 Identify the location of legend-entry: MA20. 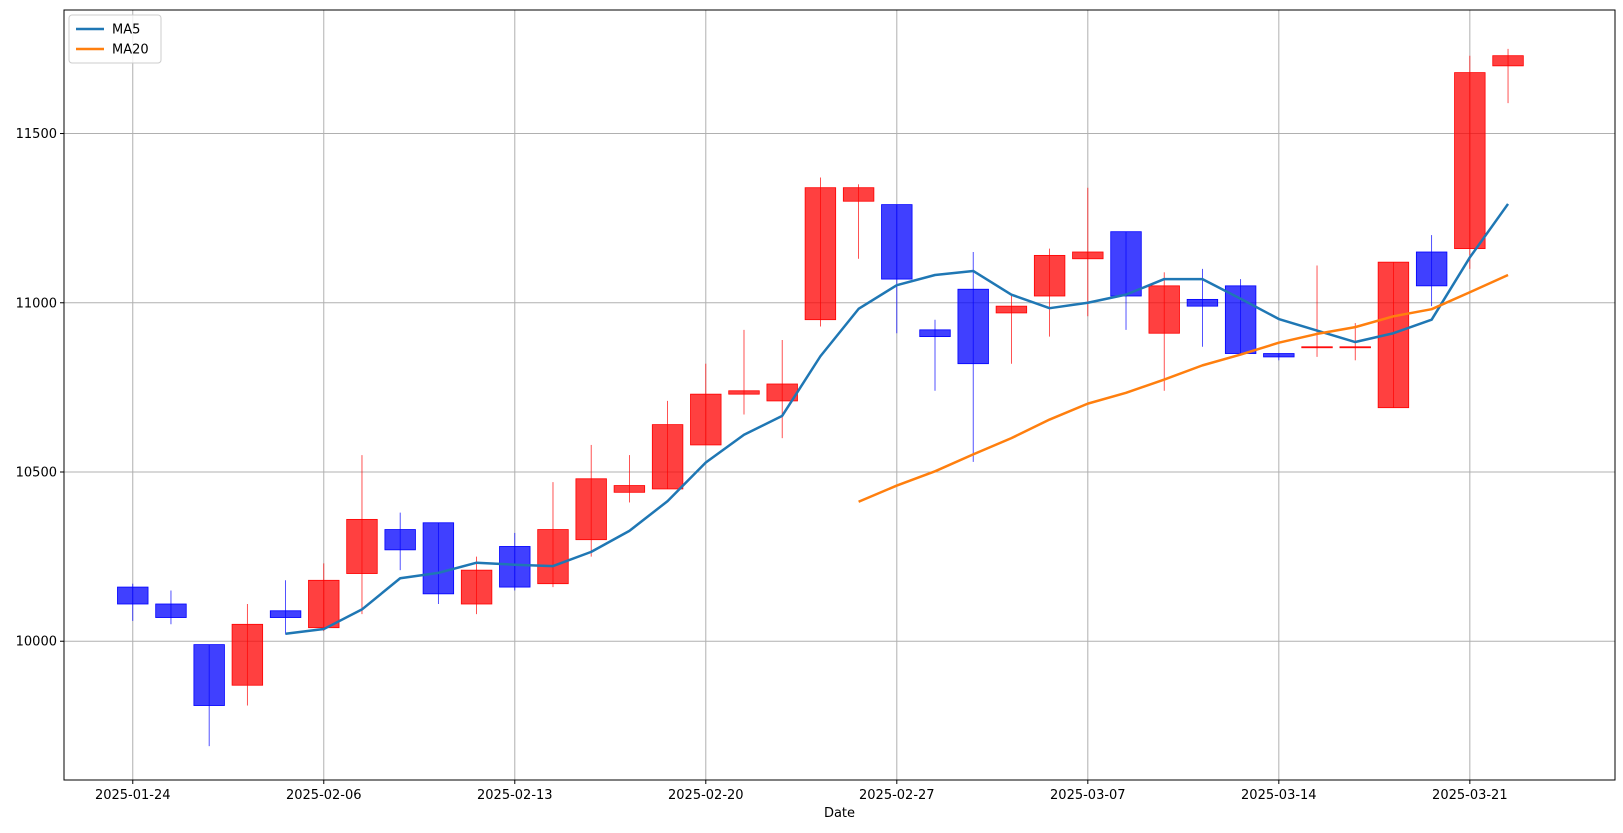
(112, 50).